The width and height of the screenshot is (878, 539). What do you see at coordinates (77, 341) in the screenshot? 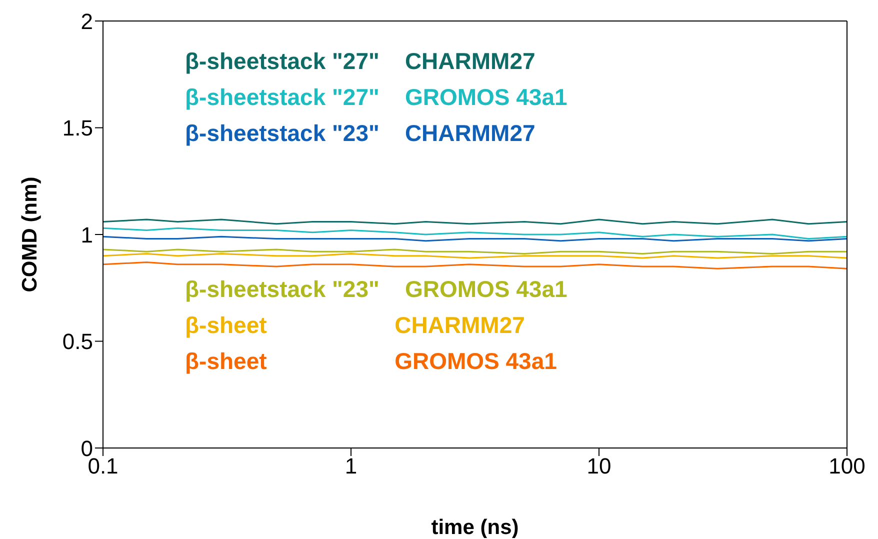
I see `y-tick-label: 0.5` at bounding box center [77, 341].